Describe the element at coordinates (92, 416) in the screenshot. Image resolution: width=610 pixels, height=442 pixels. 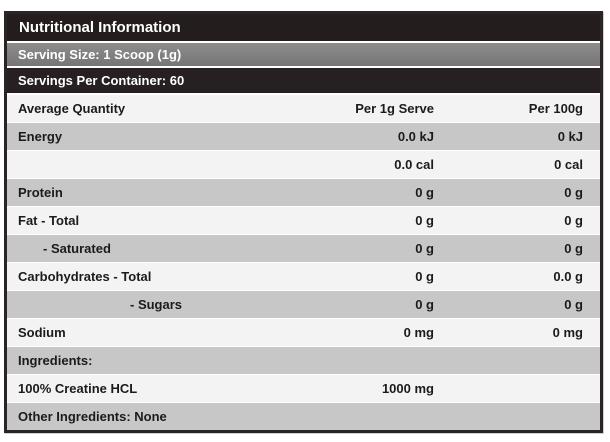
I see `row-label: Other Ingredients: None` at that location.